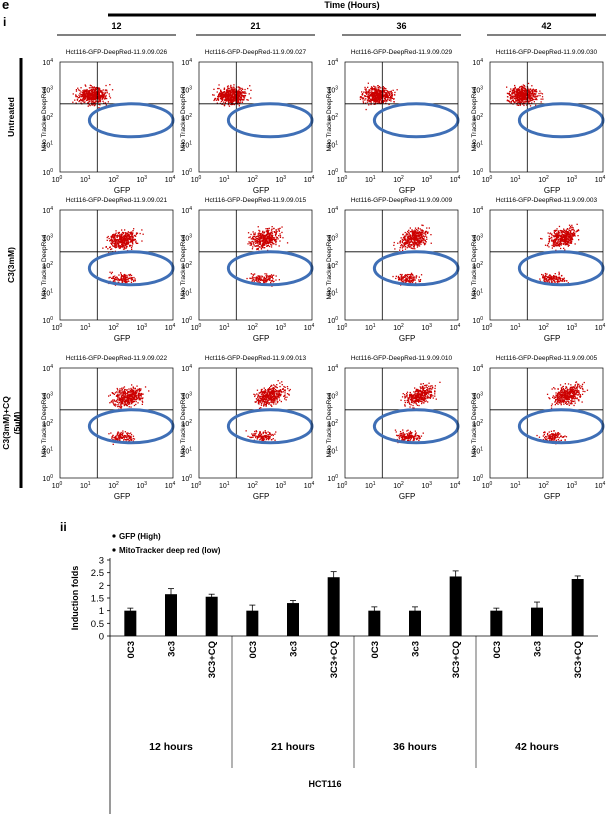  What do you see at coordinates (336, 209) in the screenshot?
I see `y-tick-exp: 4` at bounding box center [336, 209].